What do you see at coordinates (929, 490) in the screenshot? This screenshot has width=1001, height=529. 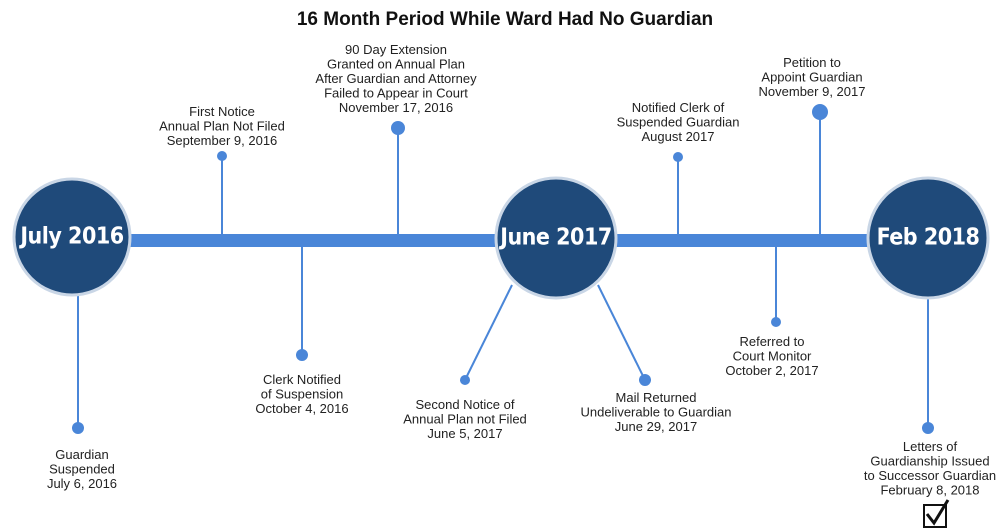 I see `event-label: February 8, 2018` at bounding box center [929, 490].